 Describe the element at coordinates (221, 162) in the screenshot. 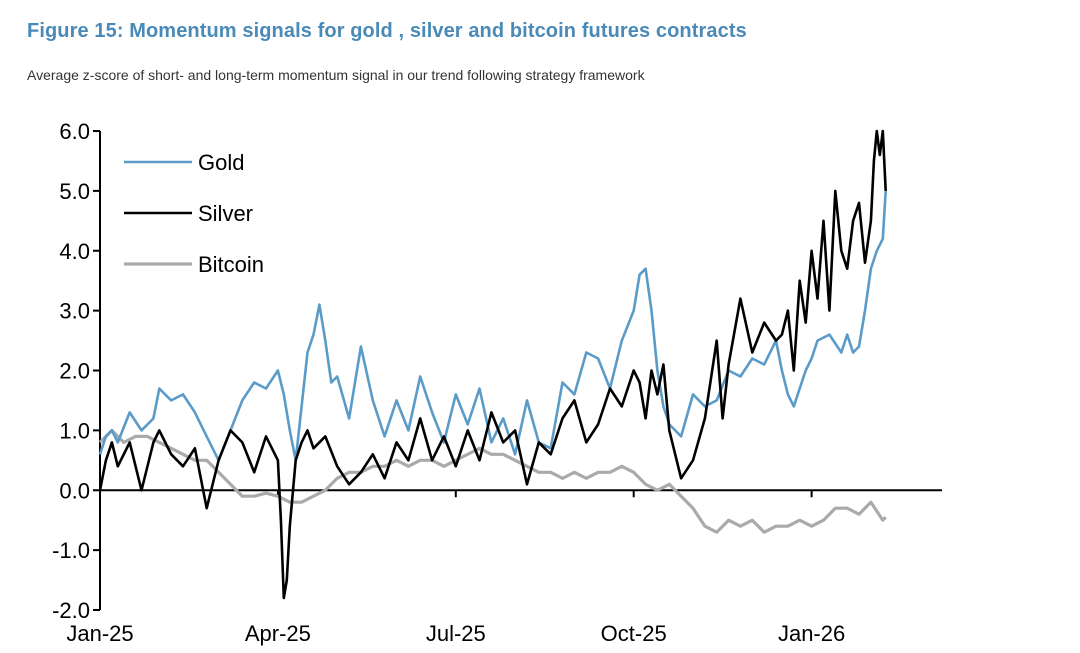

I see `legend-label-gold: Gold` at that location.